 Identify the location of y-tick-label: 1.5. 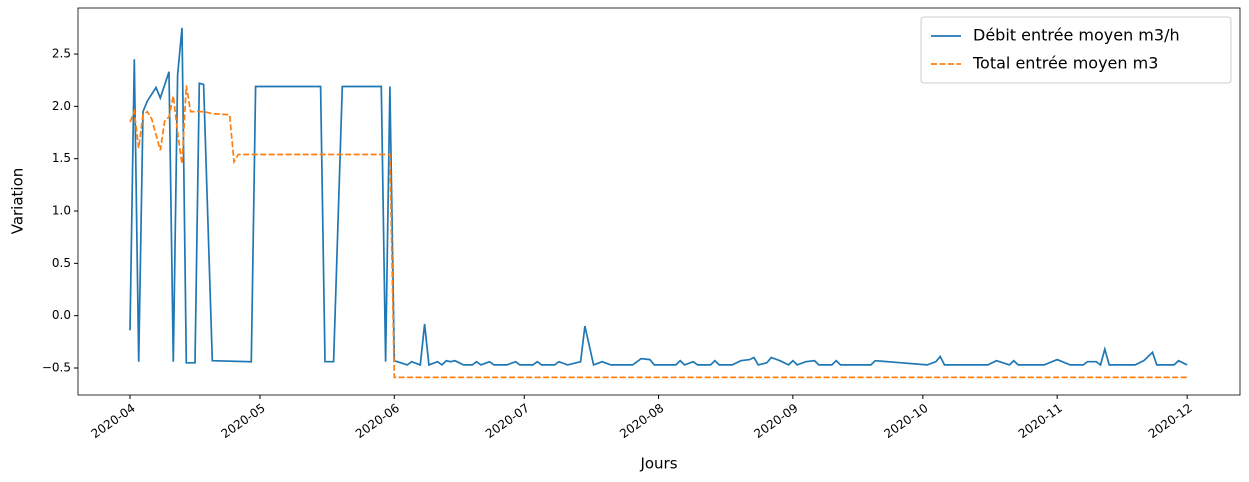
(61, 158).